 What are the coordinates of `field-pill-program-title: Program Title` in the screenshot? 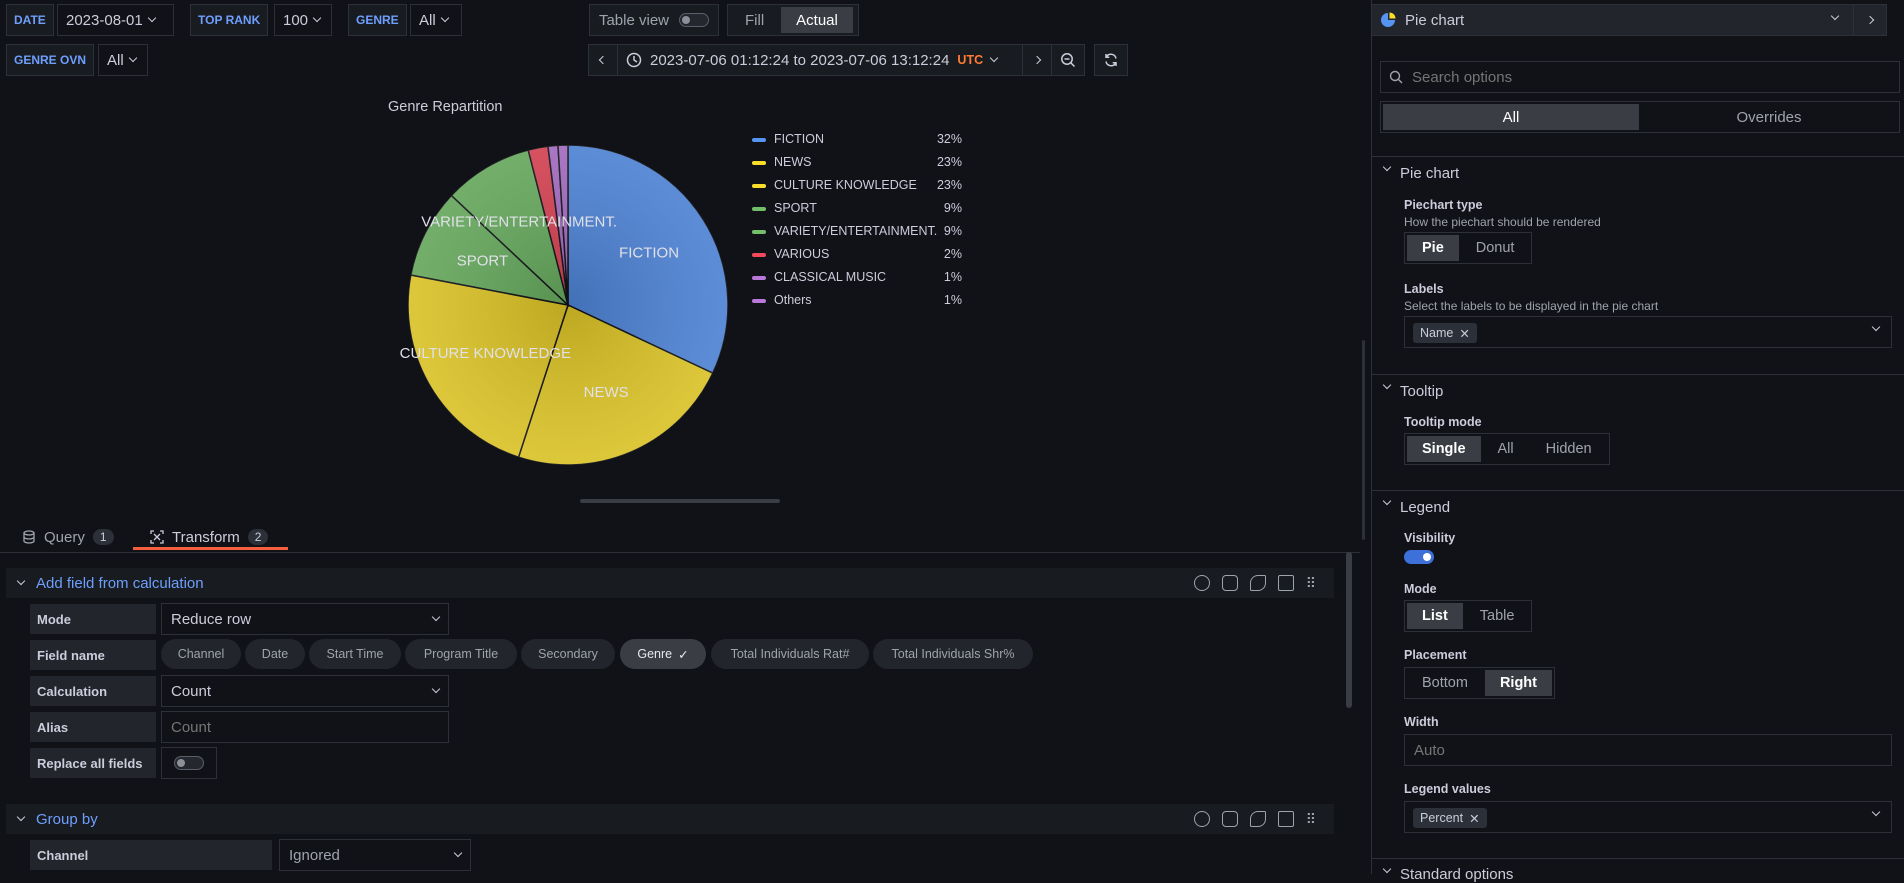 It's located at (461, 654).